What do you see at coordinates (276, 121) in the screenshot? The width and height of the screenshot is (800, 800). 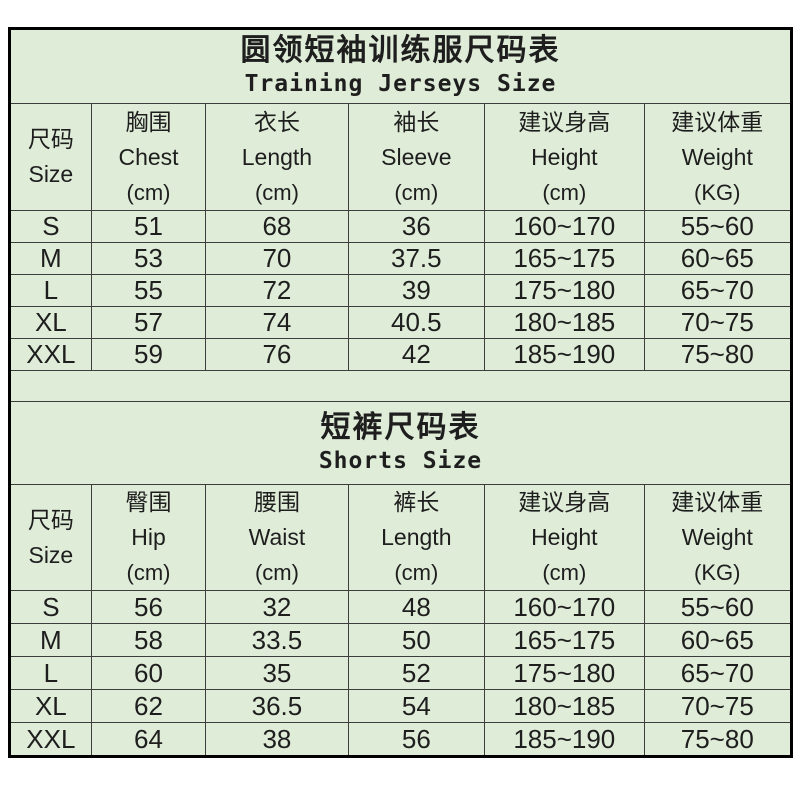 I see `header-label-zh: 衣长` at bounding box center [276, 121].